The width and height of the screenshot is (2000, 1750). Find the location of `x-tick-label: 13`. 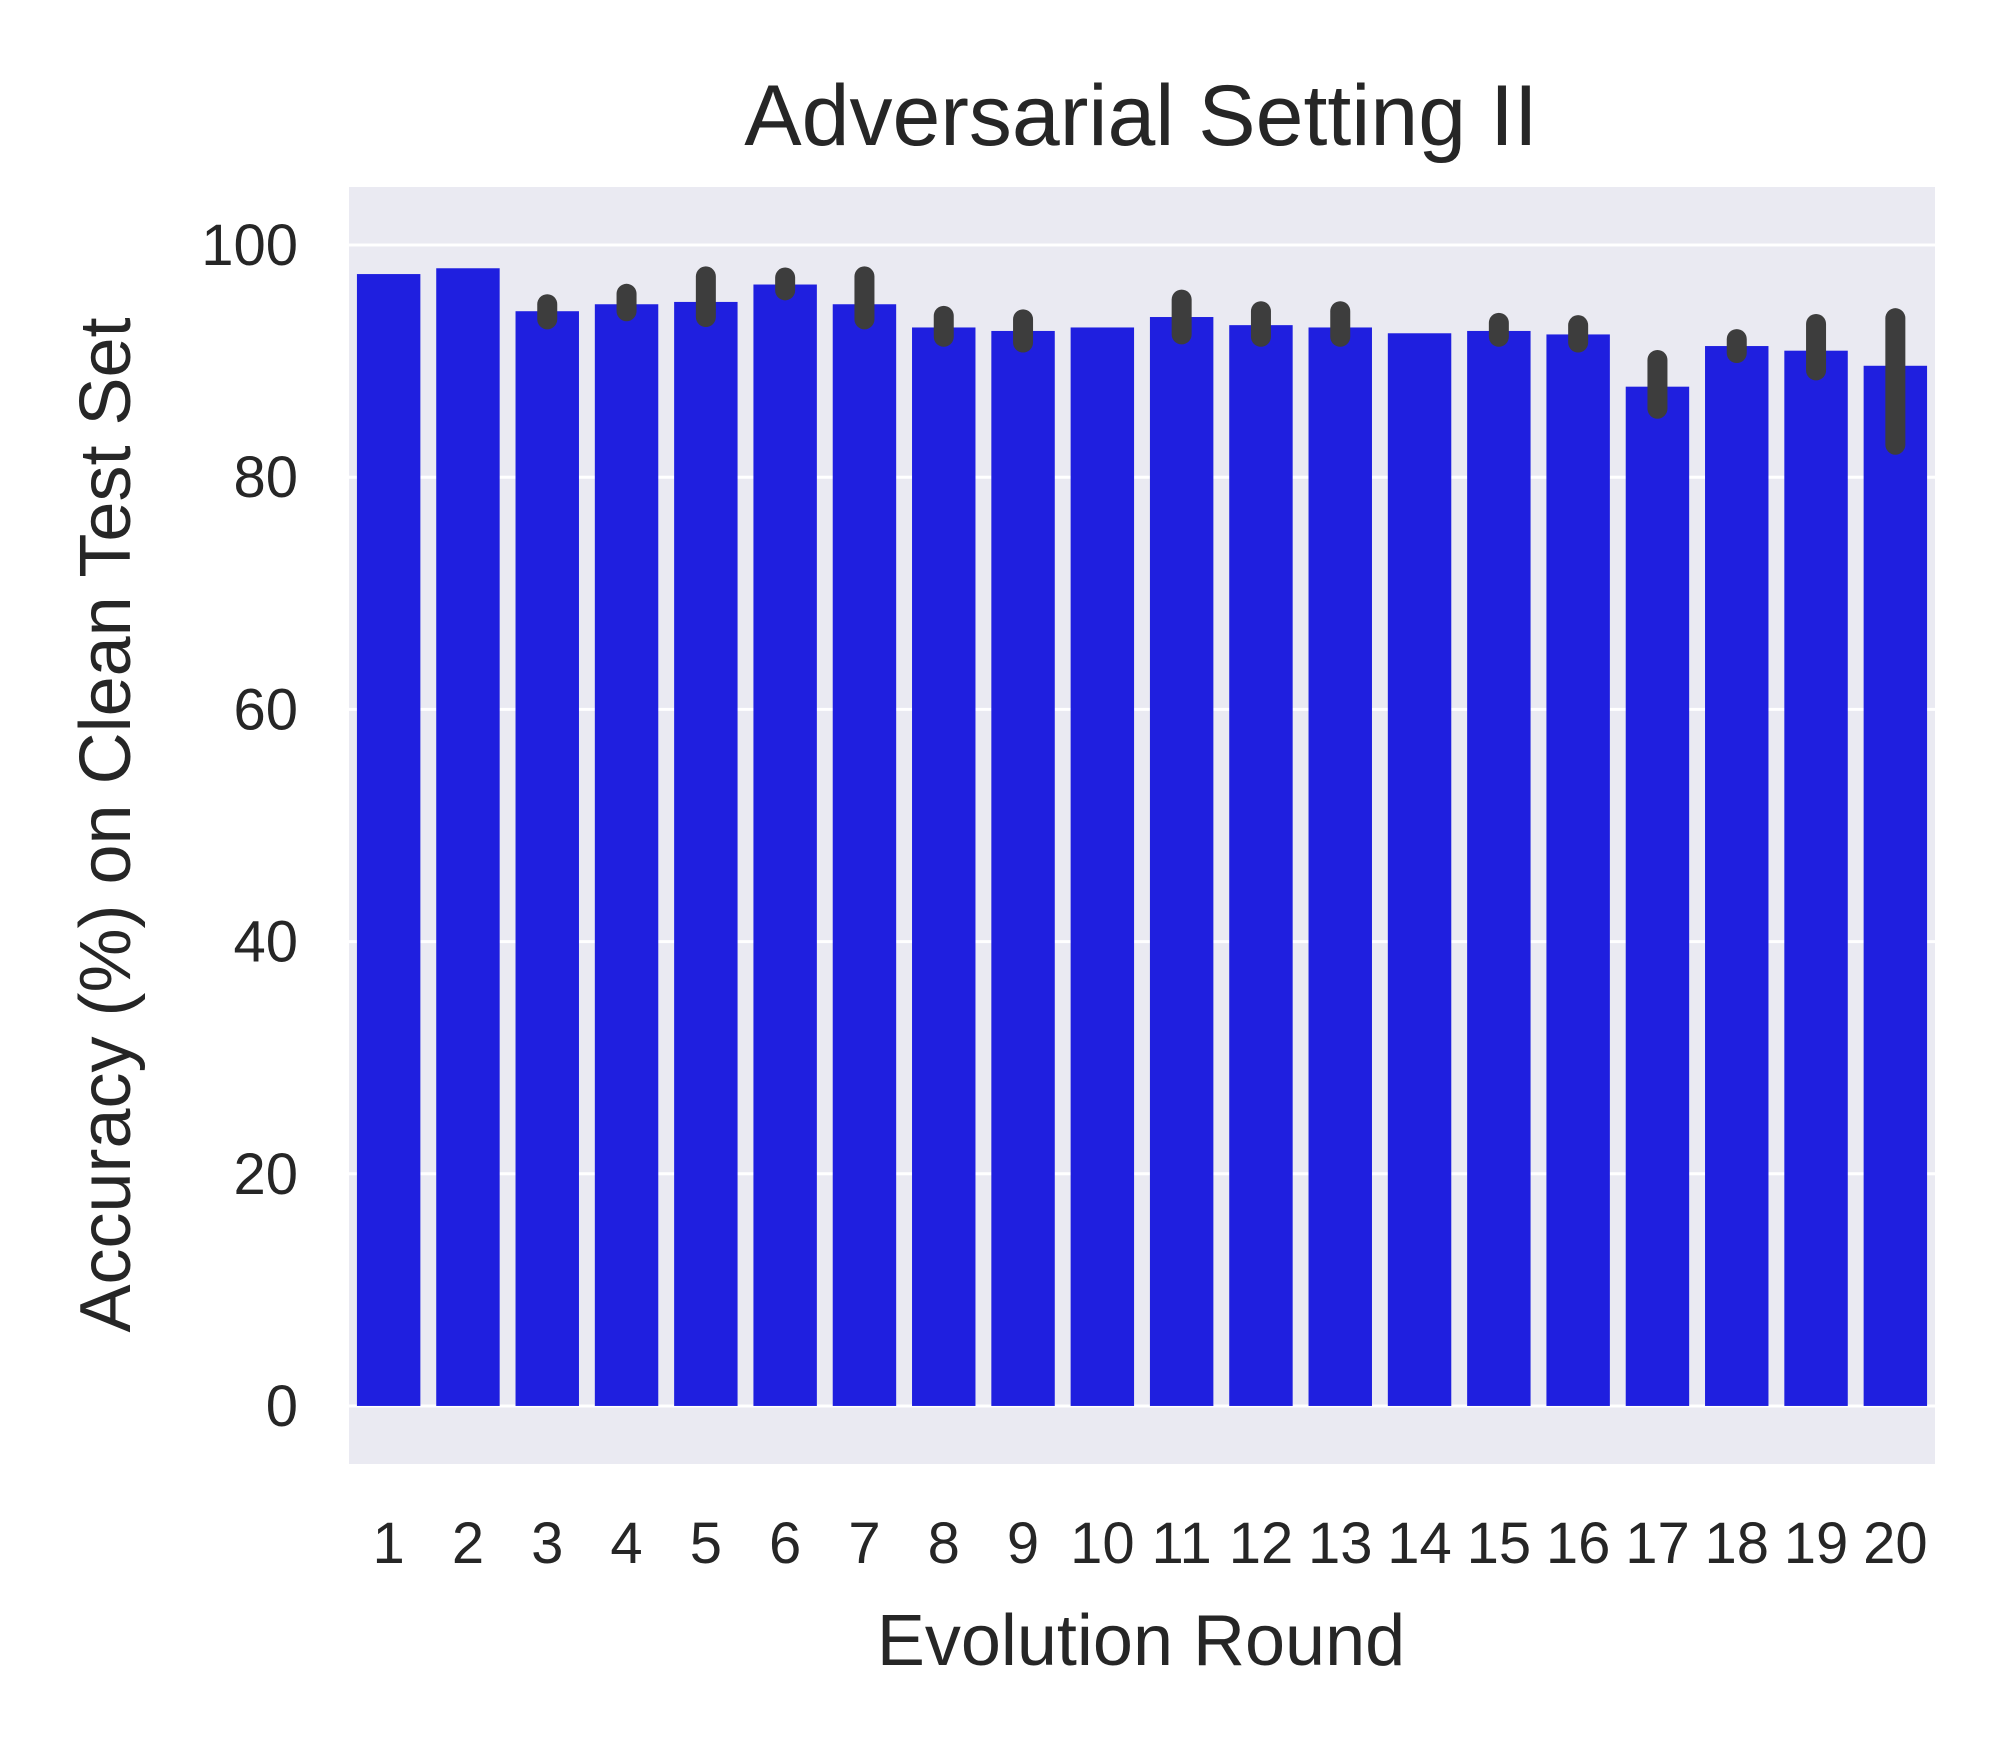

x-tick-label: 13 is located at coordinates (1340, 1543).